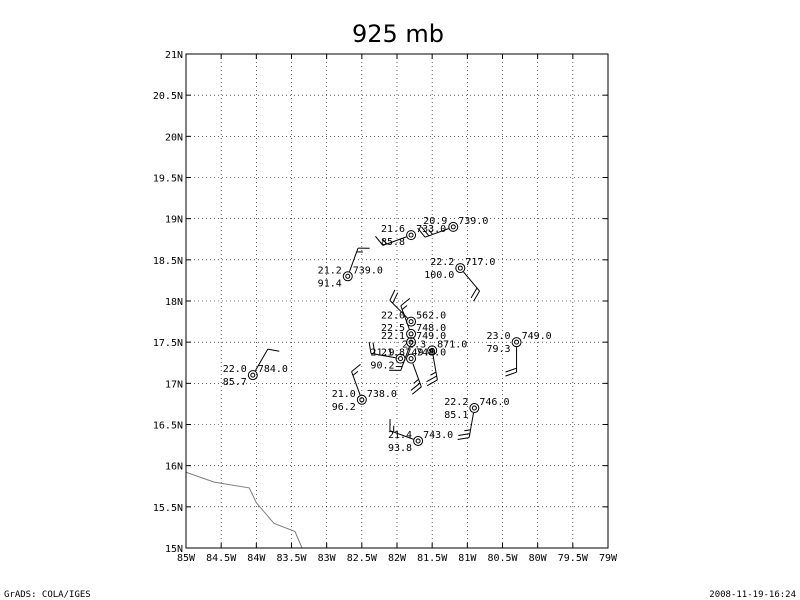 The width and height of the screenshot is (800, 600). I want to click on station-value: 739.0, so click(473, 221).